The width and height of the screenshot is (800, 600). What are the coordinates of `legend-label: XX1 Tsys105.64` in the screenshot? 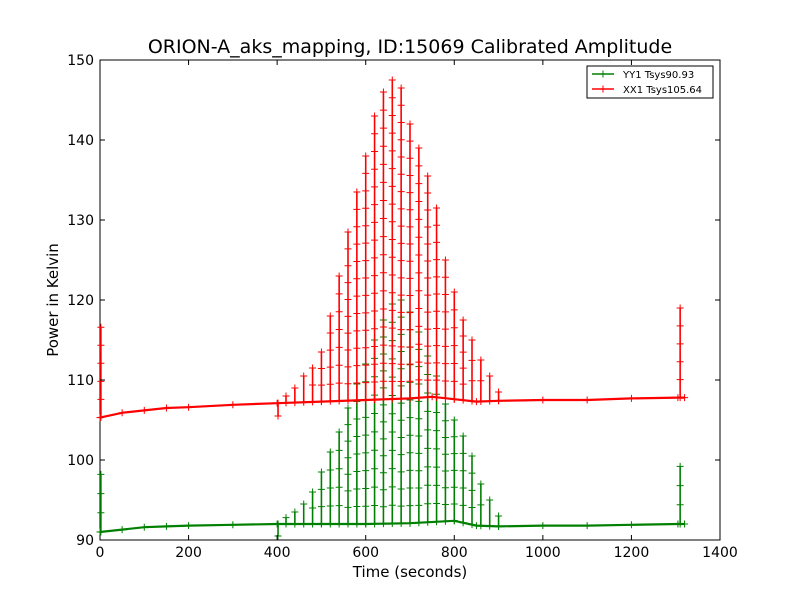 It's located at (662, 90).